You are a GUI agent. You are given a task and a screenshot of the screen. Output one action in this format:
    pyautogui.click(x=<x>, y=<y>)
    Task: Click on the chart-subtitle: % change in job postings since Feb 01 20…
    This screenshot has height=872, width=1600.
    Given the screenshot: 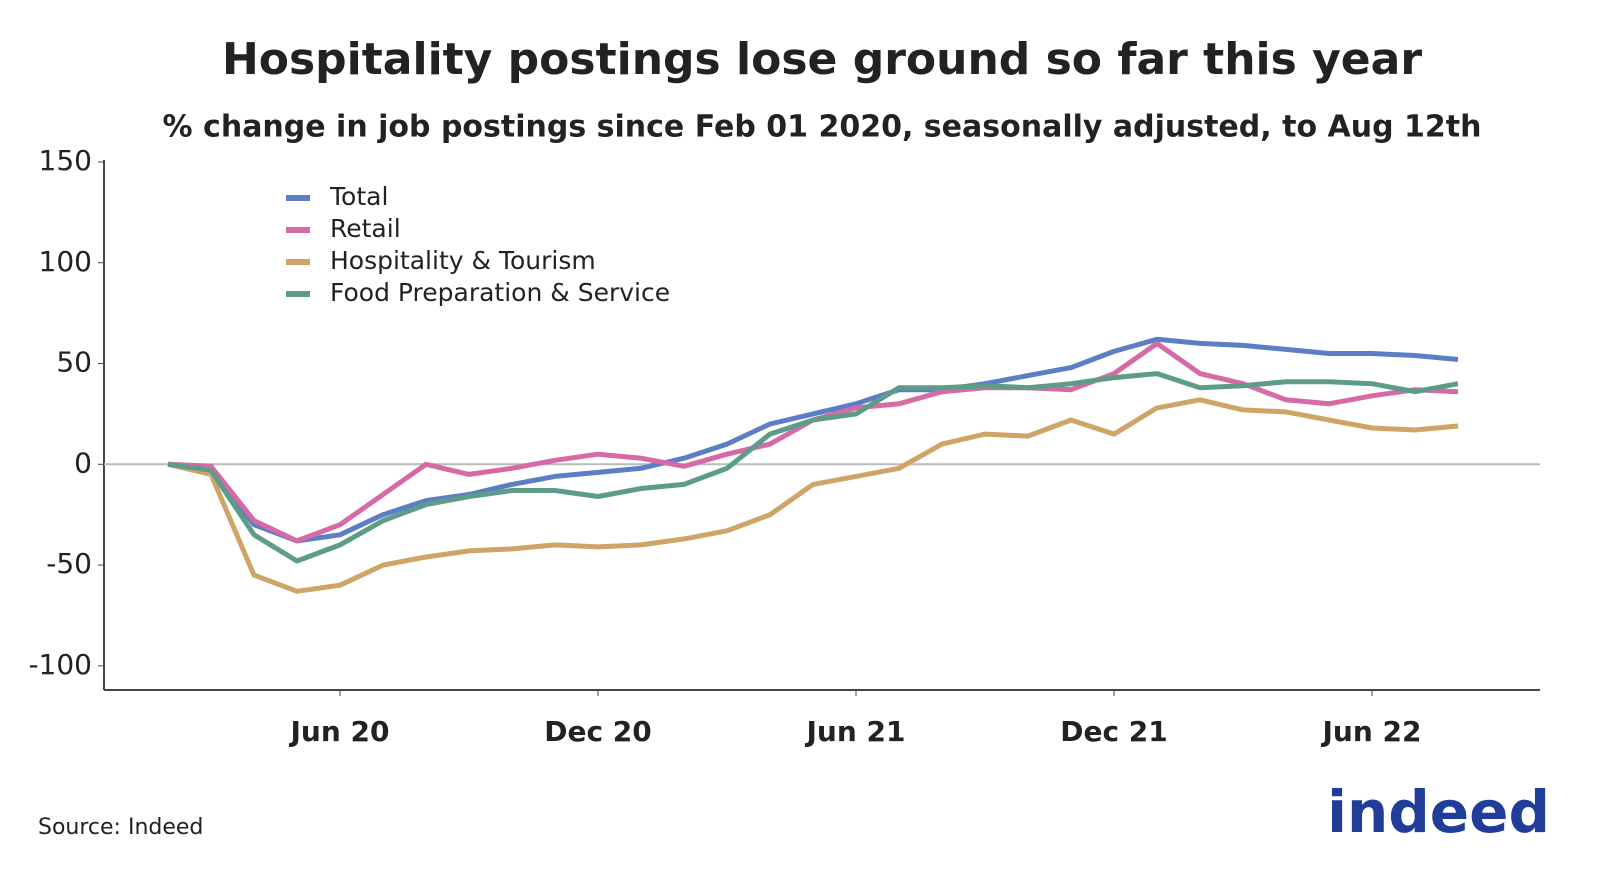 What is the action you would take?
    pyautogui.click(x=822, y=127)
    